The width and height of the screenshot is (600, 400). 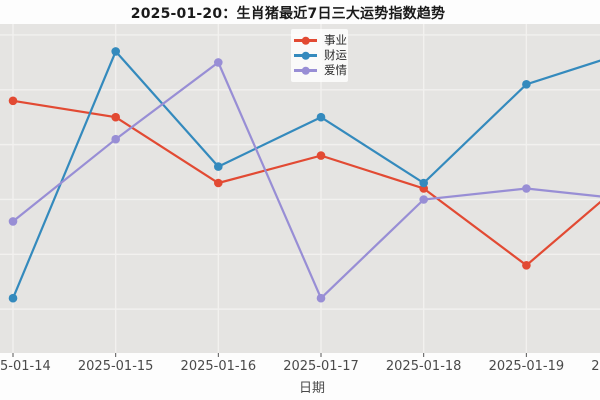 I want to click on legend-label-love: 爱情, so click(x=335, y=69).